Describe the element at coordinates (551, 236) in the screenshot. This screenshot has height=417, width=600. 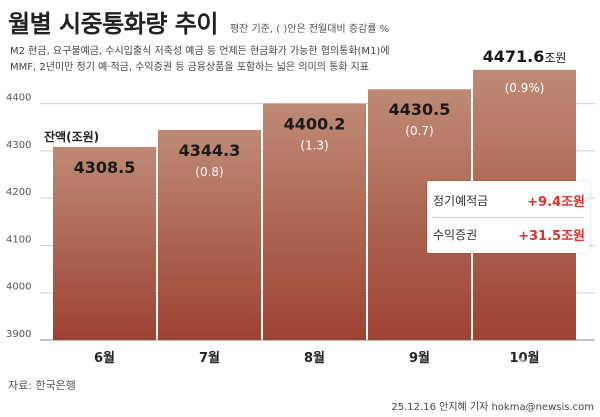
I see `callout-value: +31.5조원` at that location.